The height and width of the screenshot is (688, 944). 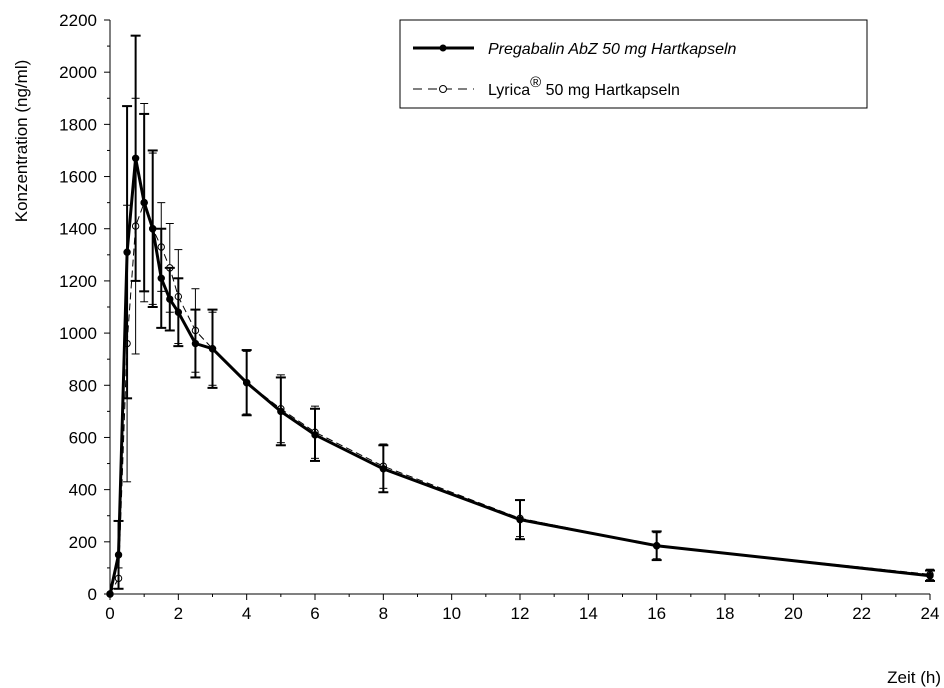 What do you see at coordinates (930, 613) in the screenshot?
I see `x-tick-label: 24` at bounding box center [930, 613].